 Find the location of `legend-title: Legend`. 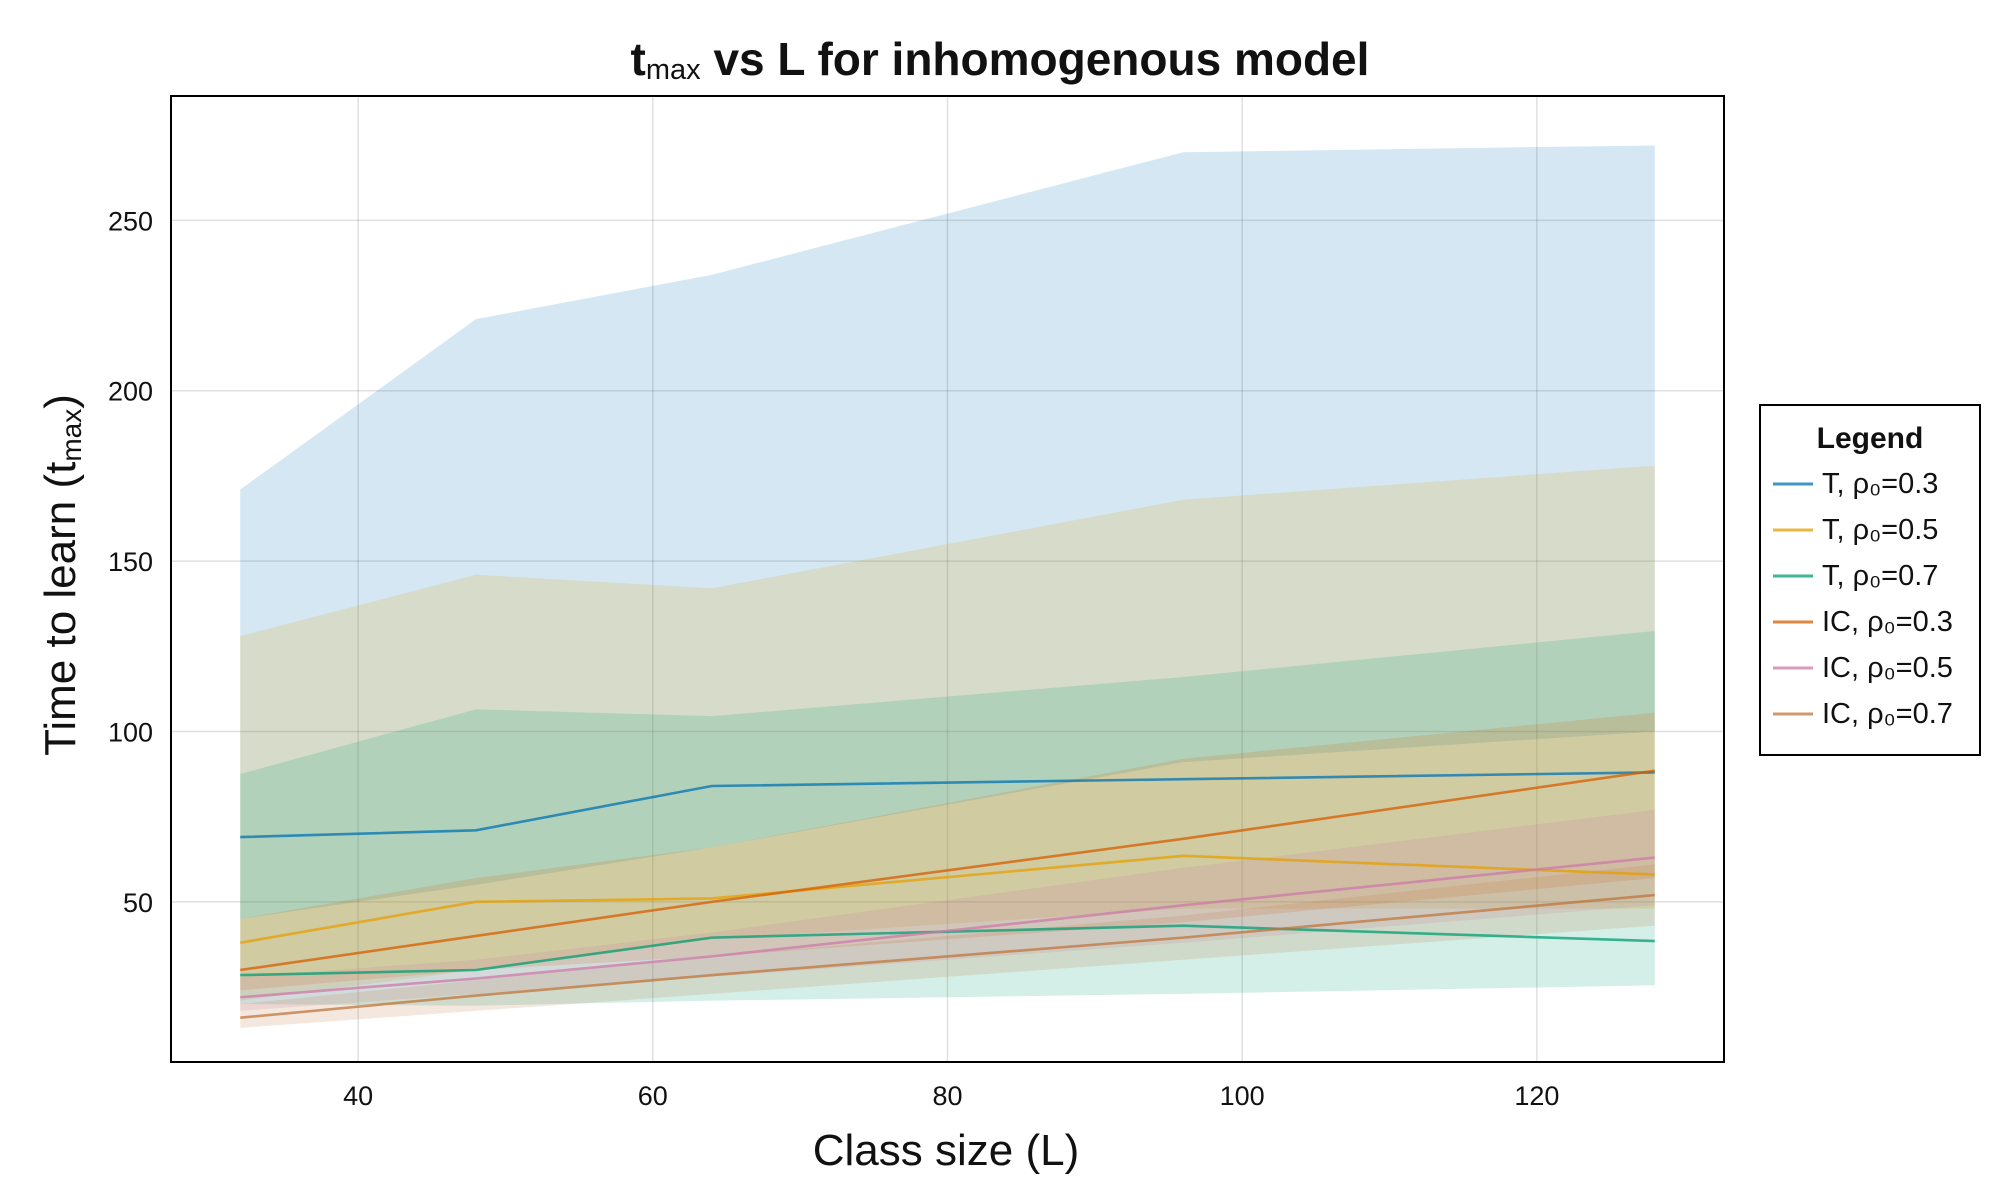

legend-title: Legend is located at coordinates (1870, 438).